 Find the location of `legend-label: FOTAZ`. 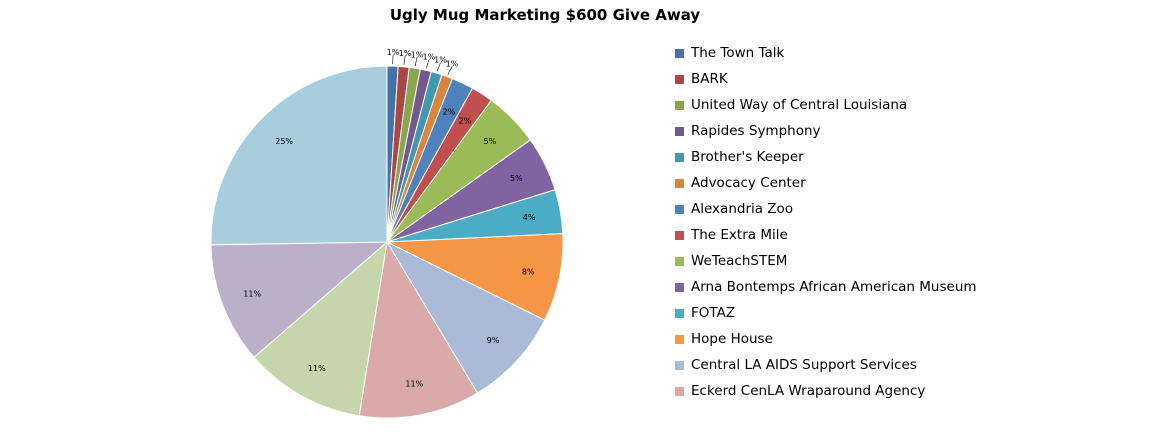

legend-label: FOTAZ is located at coordinates (713, 313).